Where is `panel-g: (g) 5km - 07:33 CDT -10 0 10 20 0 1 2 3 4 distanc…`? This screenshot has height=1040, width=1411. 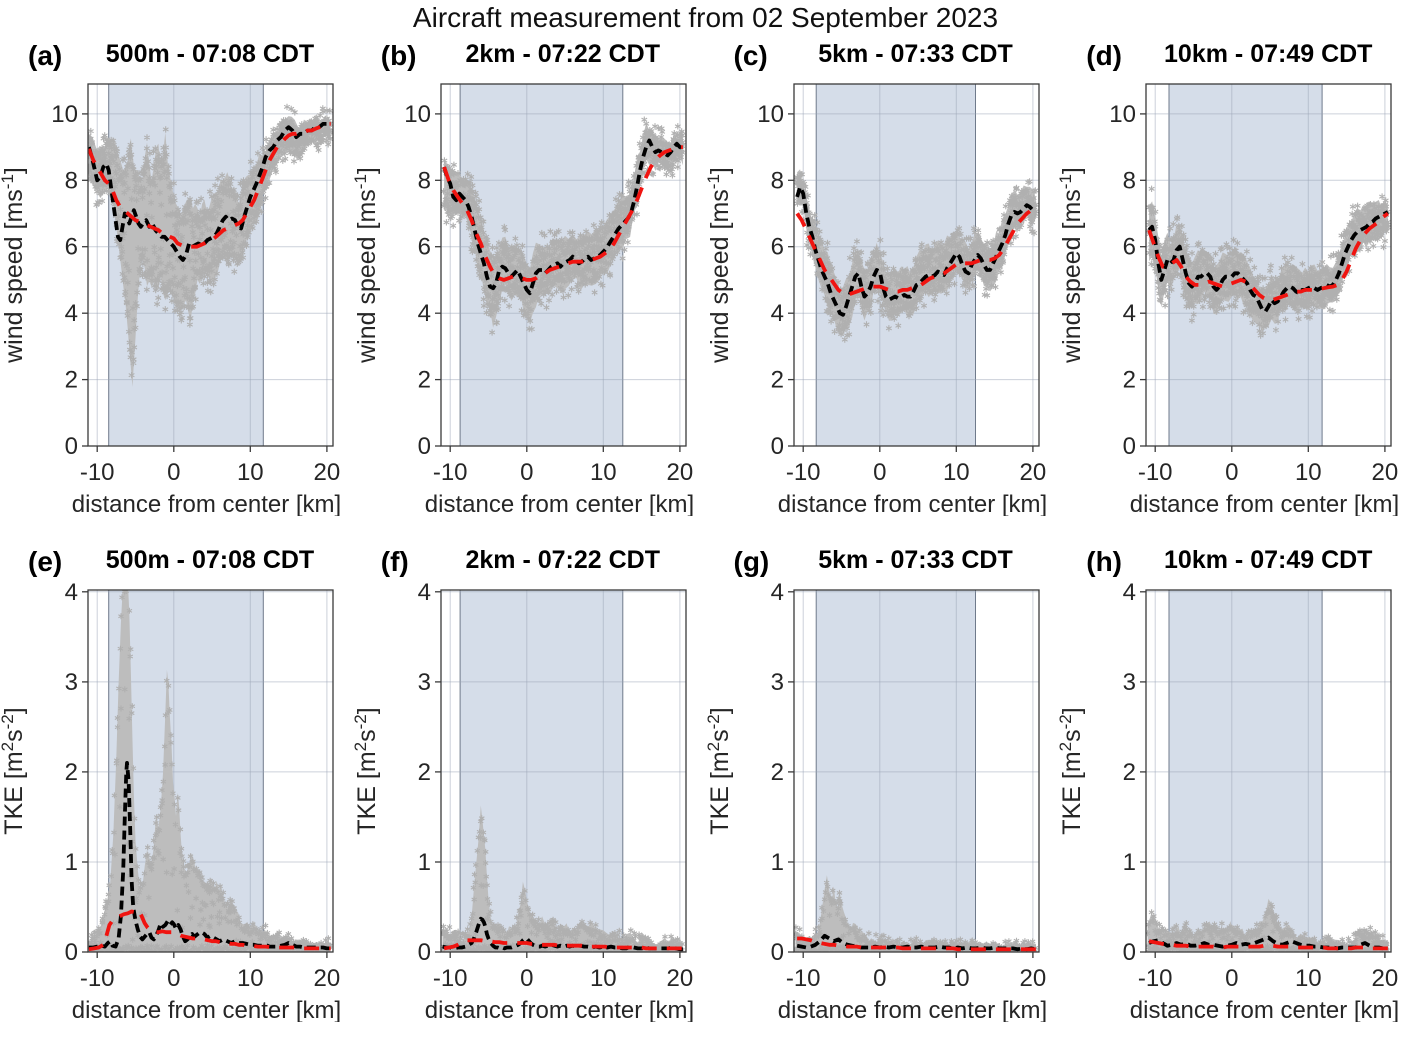 panel-g: (g) 5km - 07:33 CDT -10 0 10 20 0 1 2 3 4 distanc… is located at coordinates (882, 784).